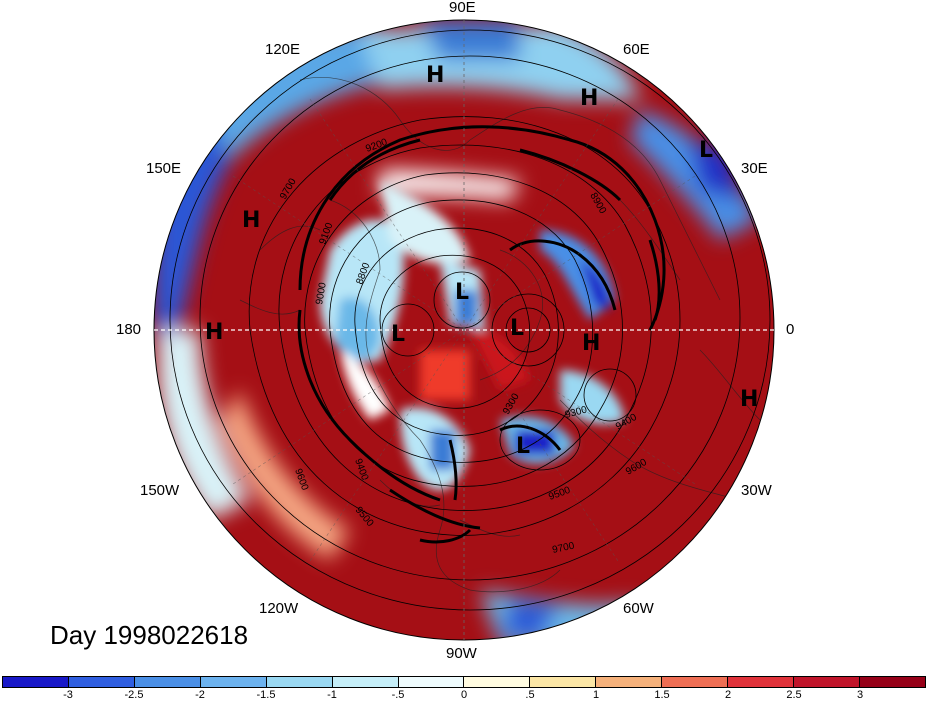  Describe the element at coordinates (160, 490) in the screenshot. I see `lon-label-150w: 150W` at that location.